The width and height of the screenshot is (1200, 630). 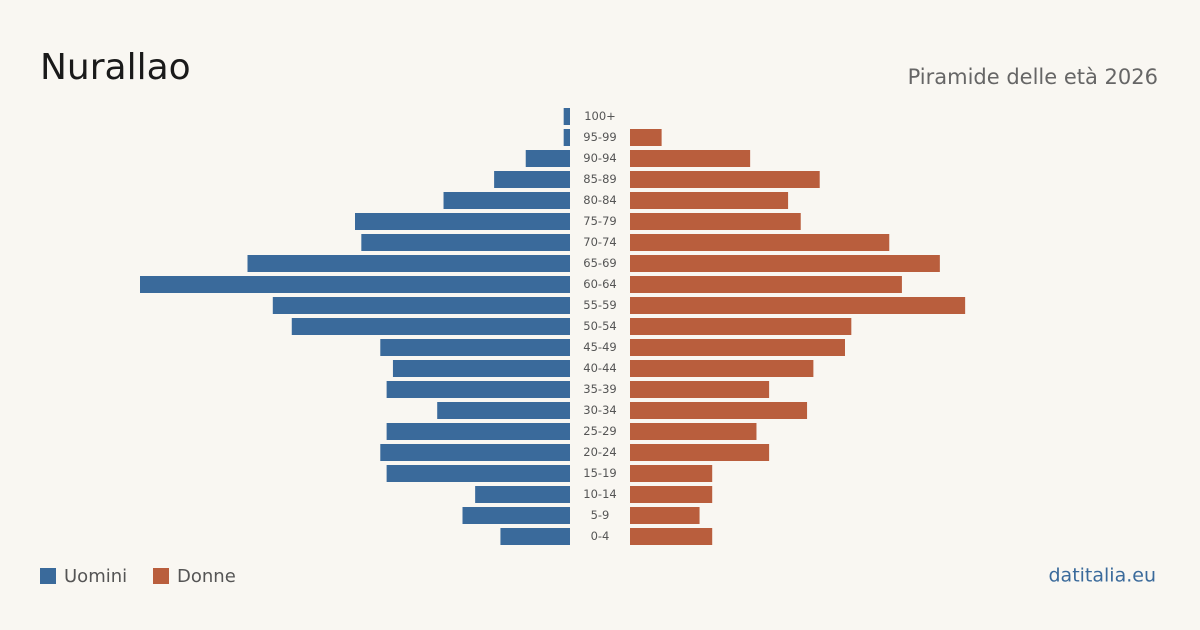 I want to click on age-label: 65-69, so click(x=599, y=263).